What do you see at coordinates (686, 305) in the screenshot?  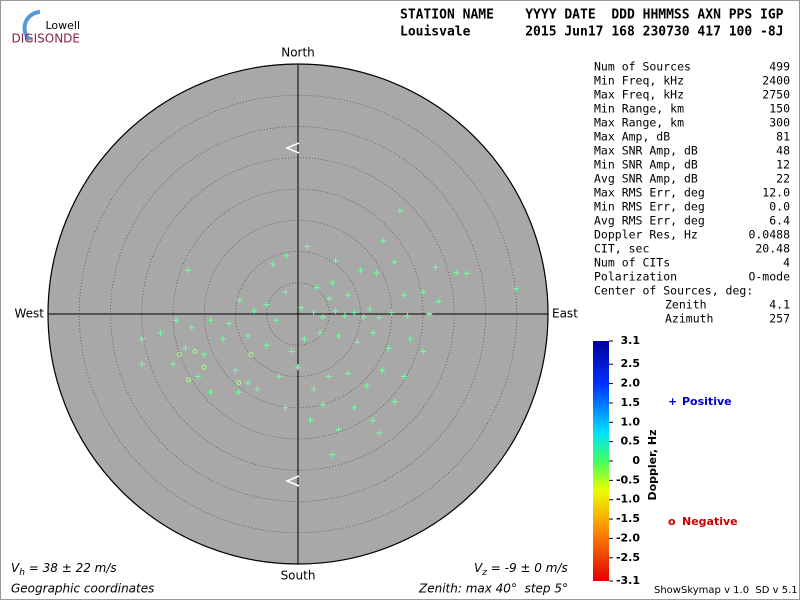 I see `stat-label: Zenith` at bounding box center [686, 305].